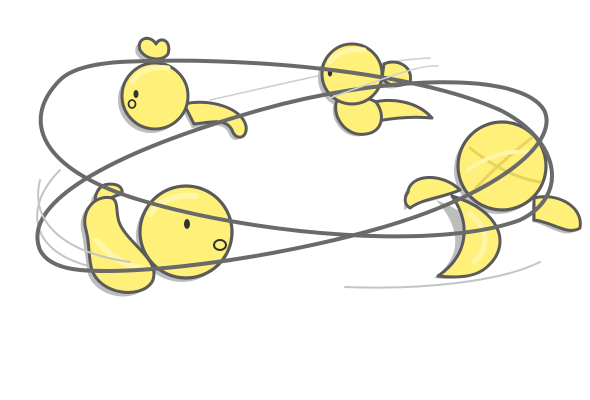 The image size is (590, 400). Describe the element at coordinates (187, 224) in the screenshot. I see `chick-bottom-left-eye` at that location.